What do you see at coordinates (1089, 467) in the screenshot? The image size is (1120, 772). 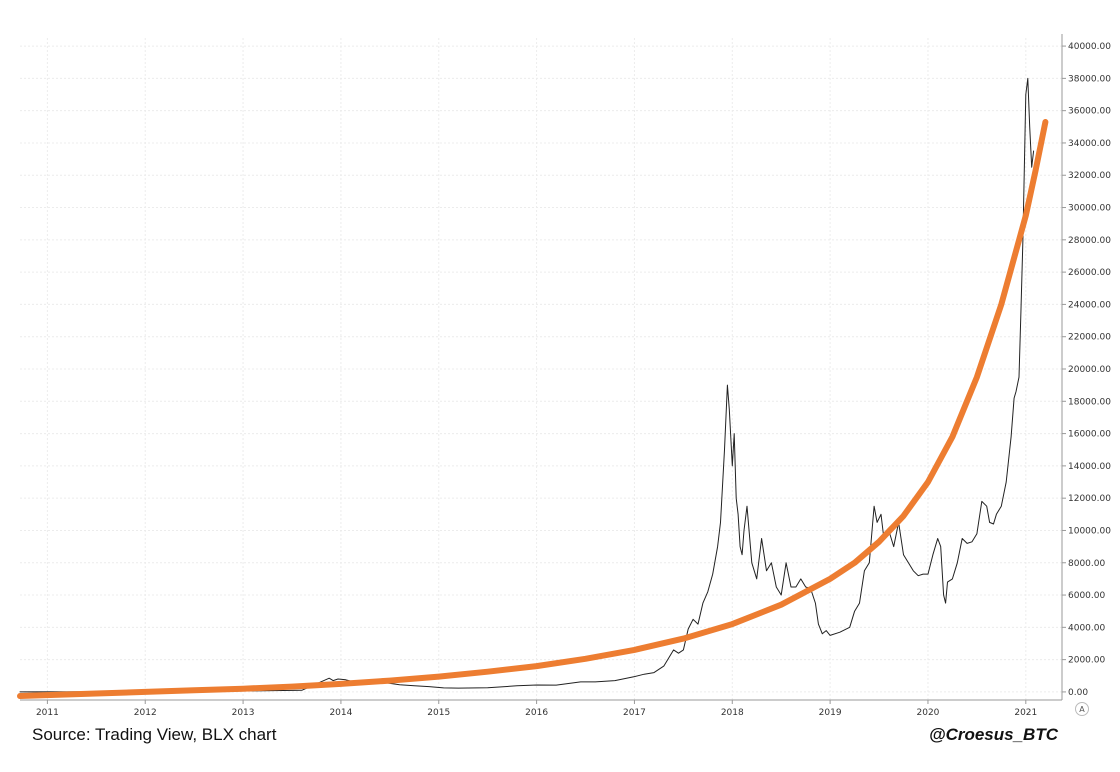 I see `y-tick-label: 14000.00` at bounding box center [1089, 467].